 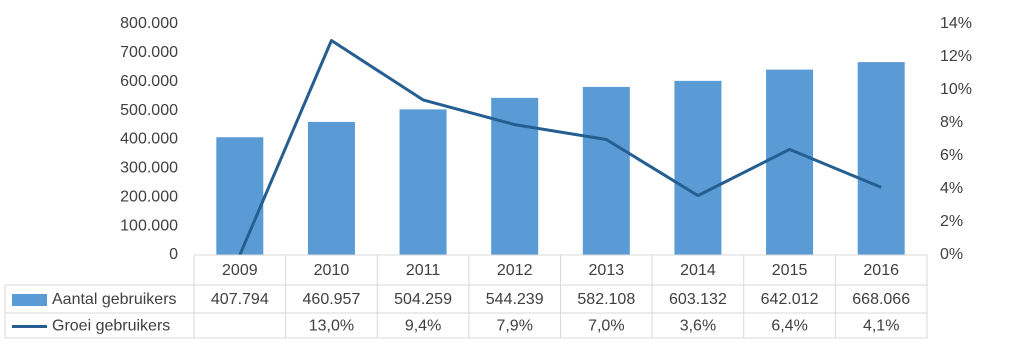 I want to click on table-value: 6,4%, so click(x=789, y=326).